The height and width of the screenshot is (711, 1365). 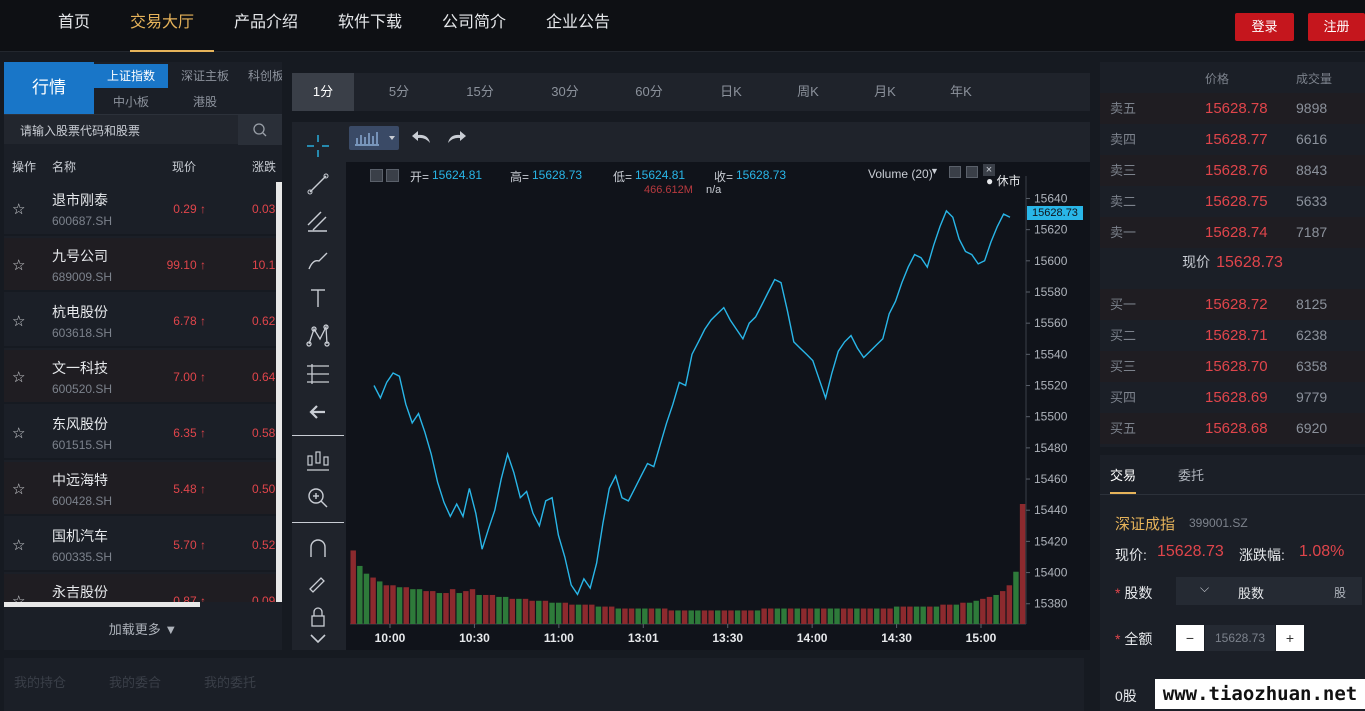 What do you see at coordinates (374, 138) in the screenshot?
I see `chart-type-button` at bounding box center [374, 138].